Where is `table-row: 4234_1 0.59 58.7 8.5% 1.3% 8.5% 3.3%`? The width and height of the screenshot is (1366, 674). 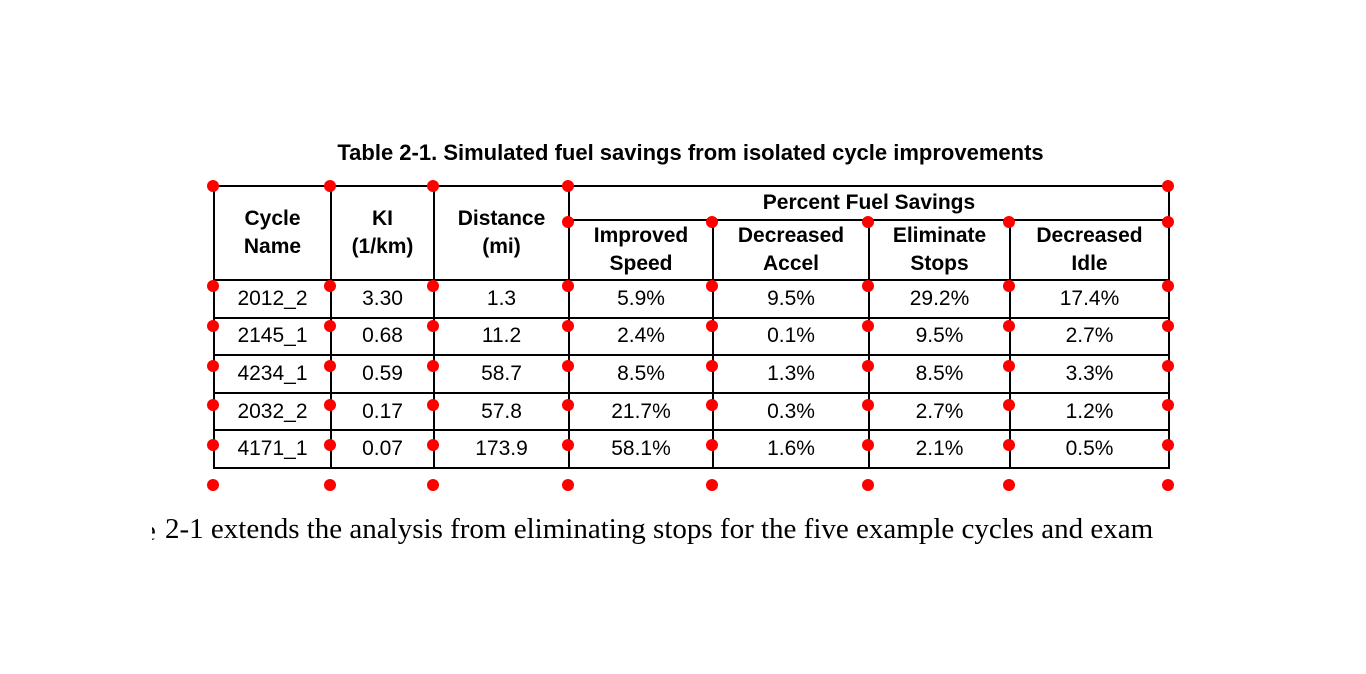
table-row: 4234_1 0.59 58.7 8.5% 1.3% 8.5% 3.3% is located at coordinates (691, 374).